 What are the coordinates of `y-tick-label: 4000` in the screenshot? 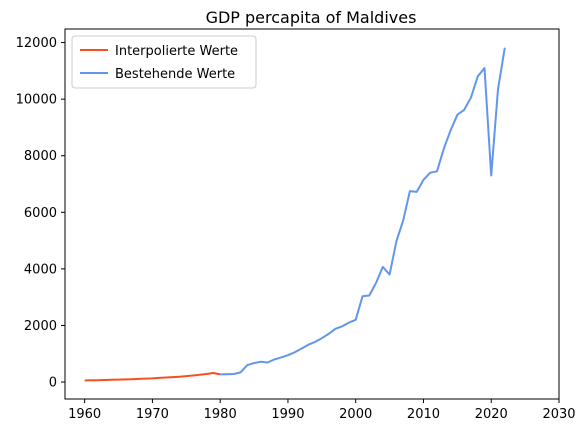 It's located at (40, 269).